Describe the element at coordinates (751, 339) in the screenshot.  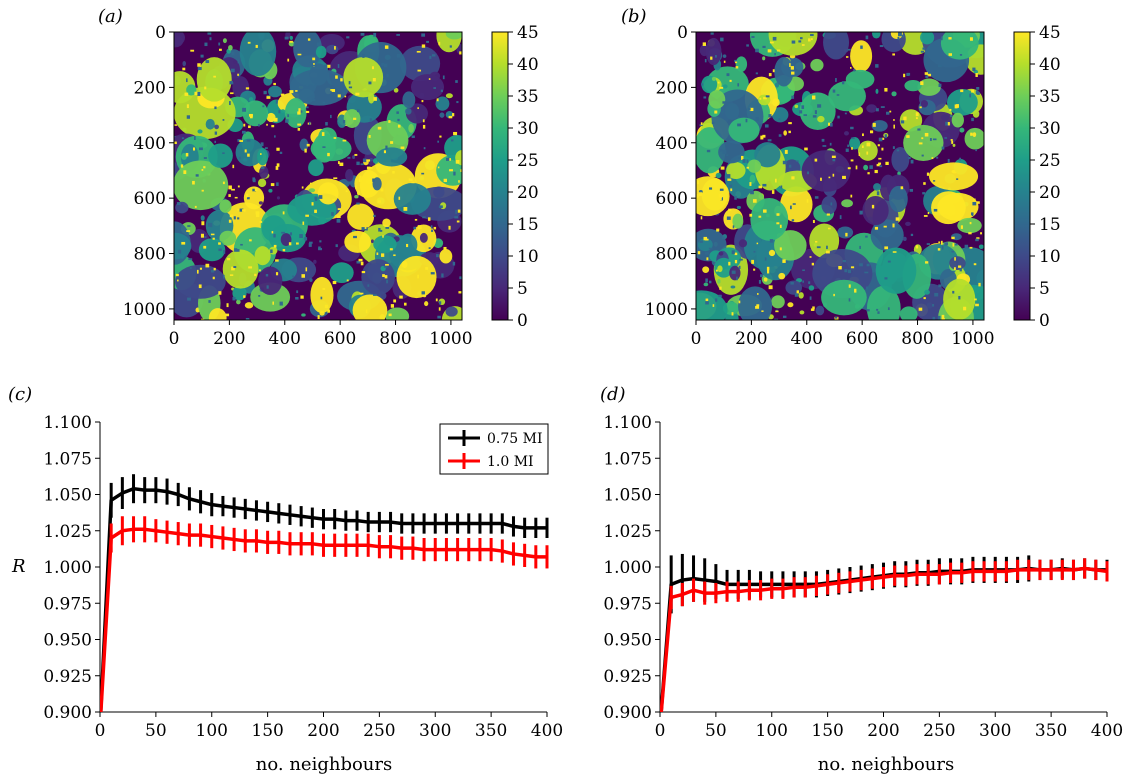
I see `x-tick-label: 200` at that location.